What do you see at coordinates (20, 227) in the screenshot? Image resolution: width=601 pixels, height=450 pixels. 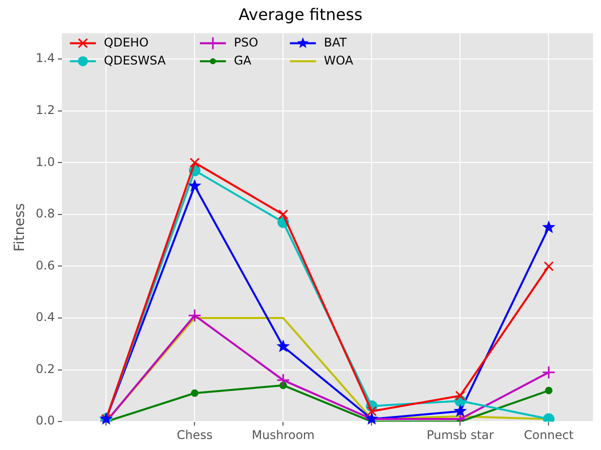 I see `y-axis-title: Fitness` at bounding box center [20, 227].